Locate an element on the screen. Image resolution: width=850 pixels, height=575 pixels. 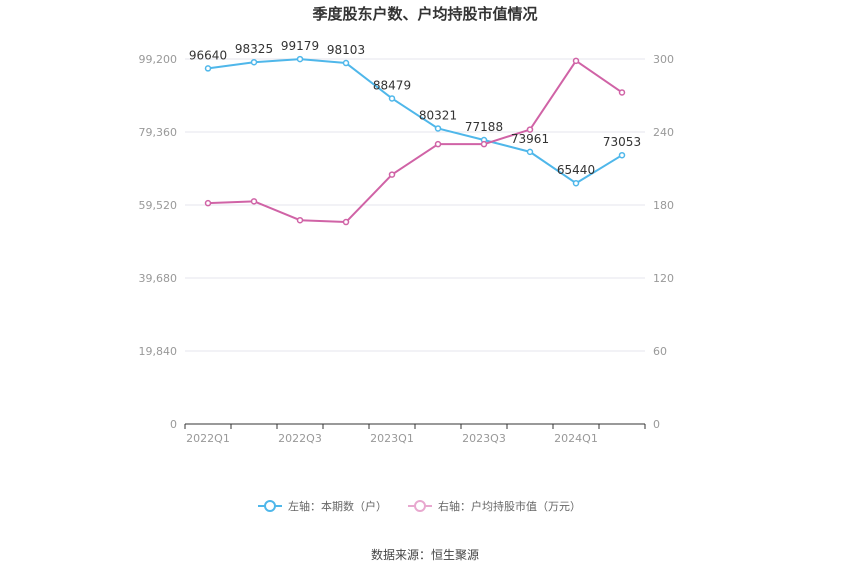
right-tick-label: 120 is located at coordinates (663, 278).